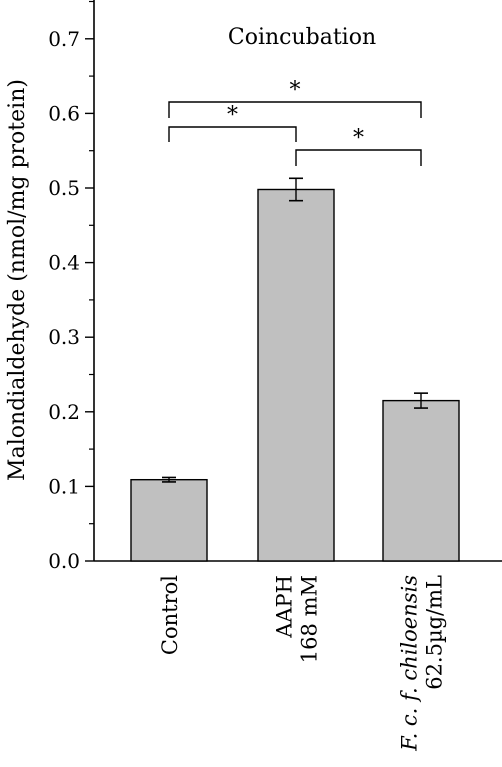  Describe the element at coordinates (64, 337) in the screenshot. I see `y-tick-label: 0.3` at that location.